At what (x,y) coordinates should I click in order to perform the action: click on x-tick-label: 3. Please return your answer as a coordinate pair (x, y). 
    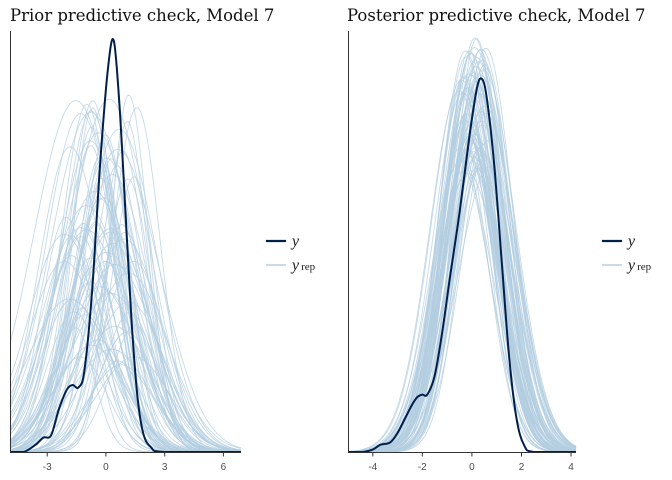
    Looking at the image, I should click on (165, 467).